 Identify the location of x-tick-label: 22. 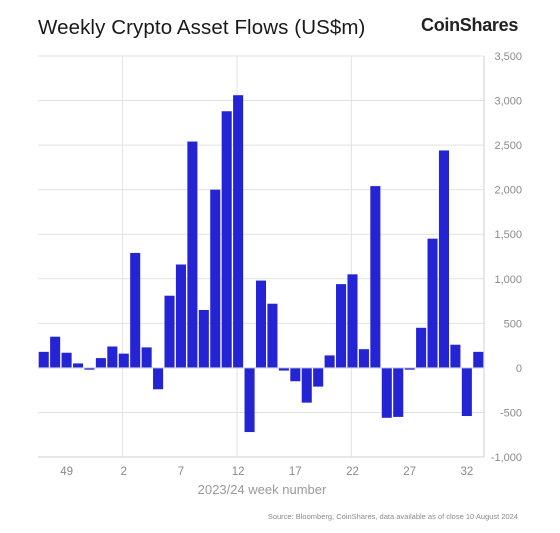
(352, 472).